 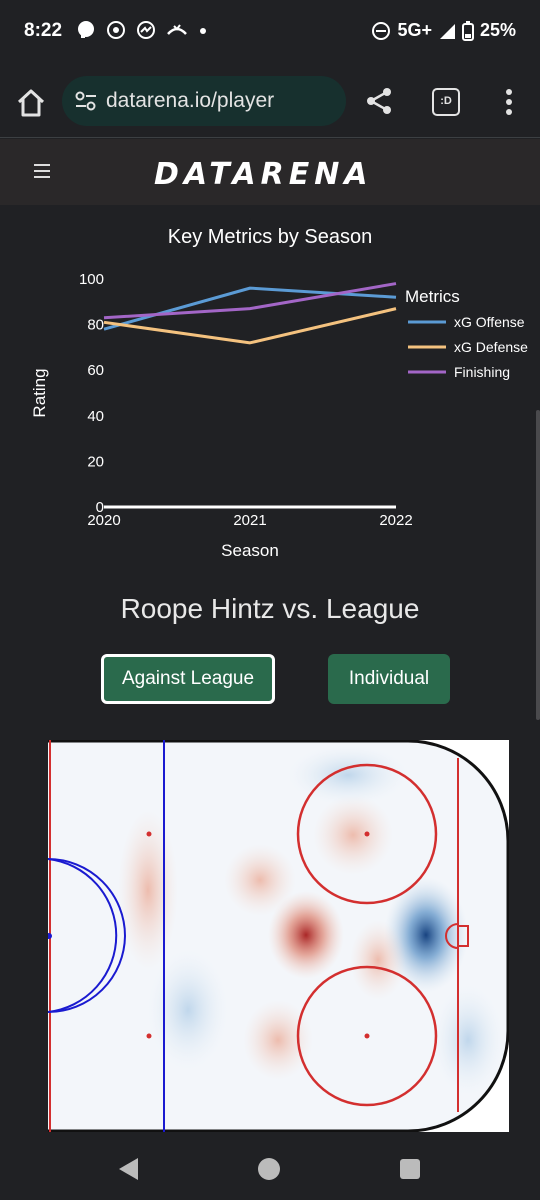 I want to click on home-icon, so click(x=31, y=103).